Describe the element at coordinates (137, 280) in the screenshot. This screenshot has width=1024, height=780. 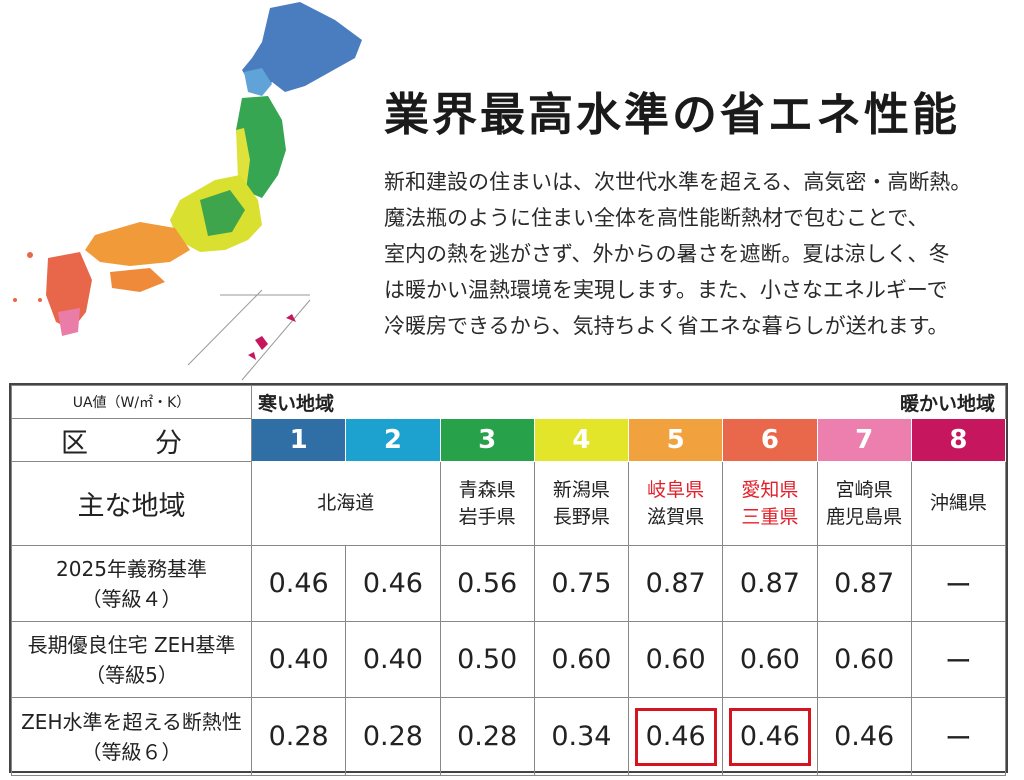
I see `shikoku-shape` at that location.